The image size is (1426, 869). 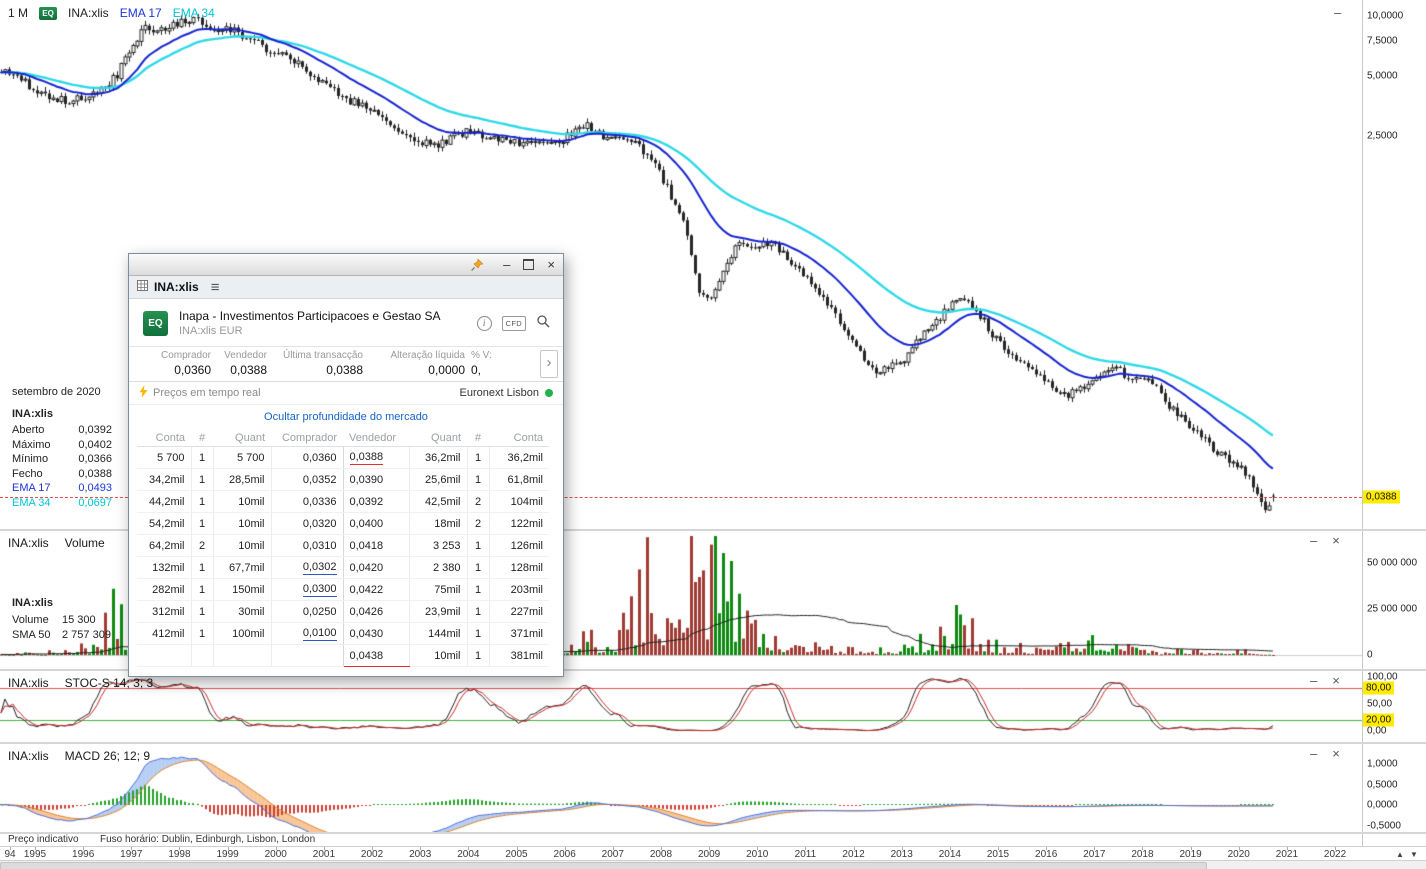 What do you see at coordinates (1400, 854) in the screenshot?
I see `scroll-up-button: ▲` at bounding box center [1400, 854].